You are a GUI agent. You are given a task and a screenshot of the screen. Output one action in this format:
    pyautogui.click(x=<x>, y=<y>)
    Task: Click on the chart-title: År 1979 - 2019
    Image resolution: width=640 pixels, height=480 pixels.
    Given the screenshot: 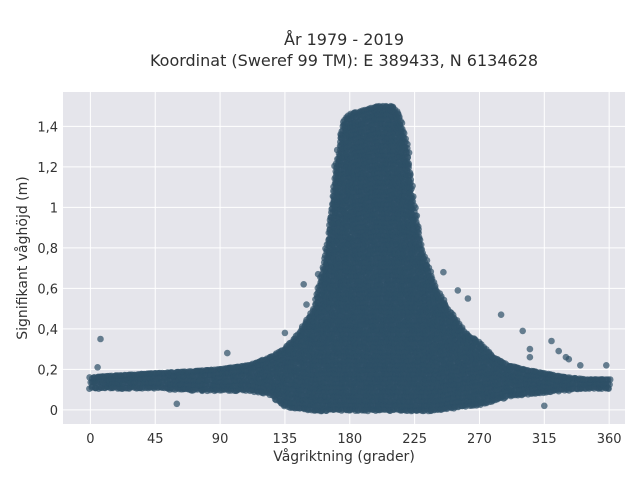 What is the action you would take?
    pyautogui.click(x=344, y=39)
    